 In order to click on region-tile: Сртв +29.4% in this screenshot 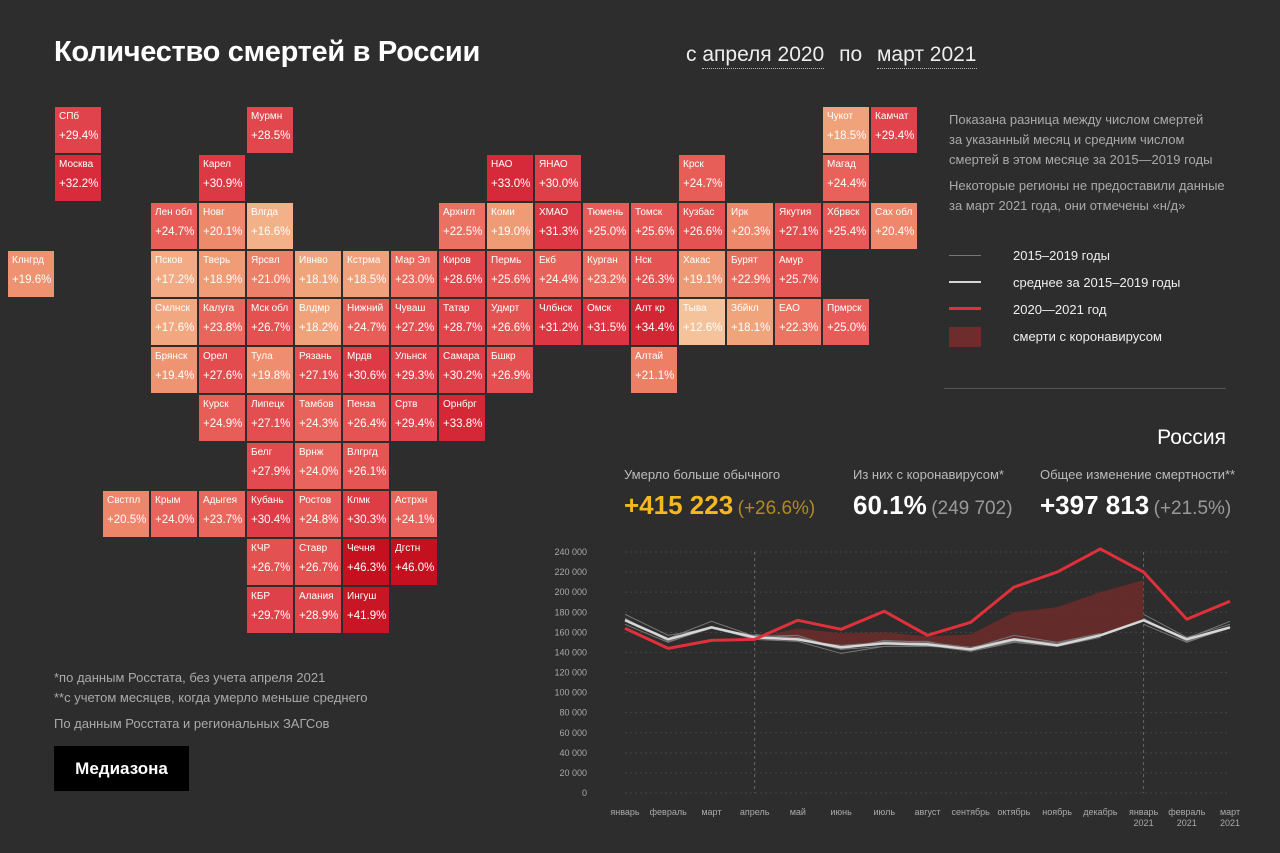, I will do `click(414, 418)`.